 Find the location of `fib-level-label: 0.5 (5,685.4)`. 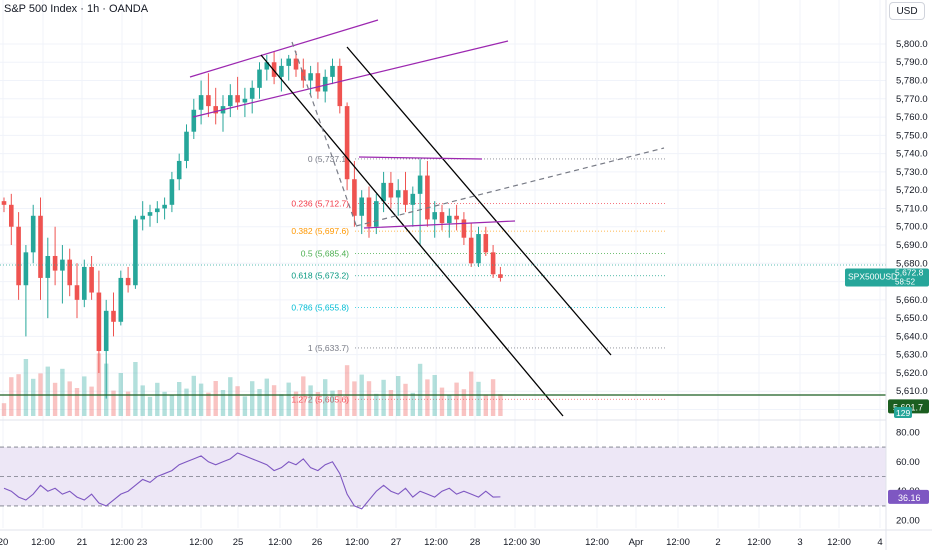

fib-level-label: 0.5 (5,685.4) is located at coordinates (325, 253).